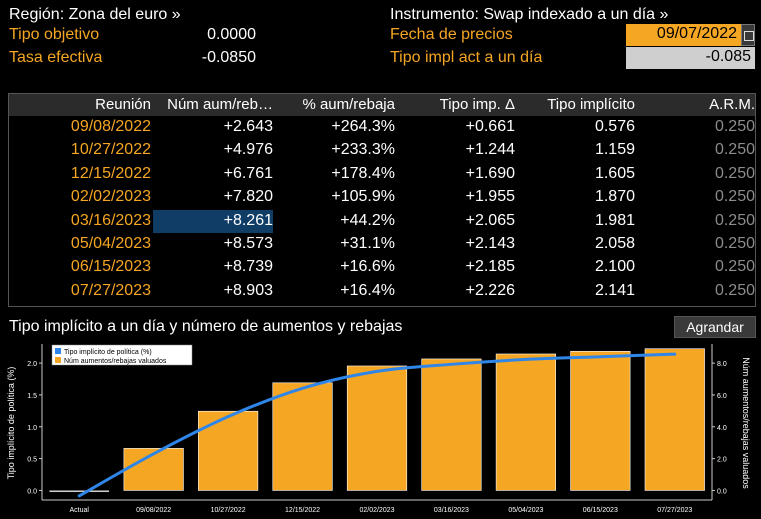 The width and height of the screenshot is (761, 519). I want to click on cell-meeting: 03/16/2023, so click(110, 220).